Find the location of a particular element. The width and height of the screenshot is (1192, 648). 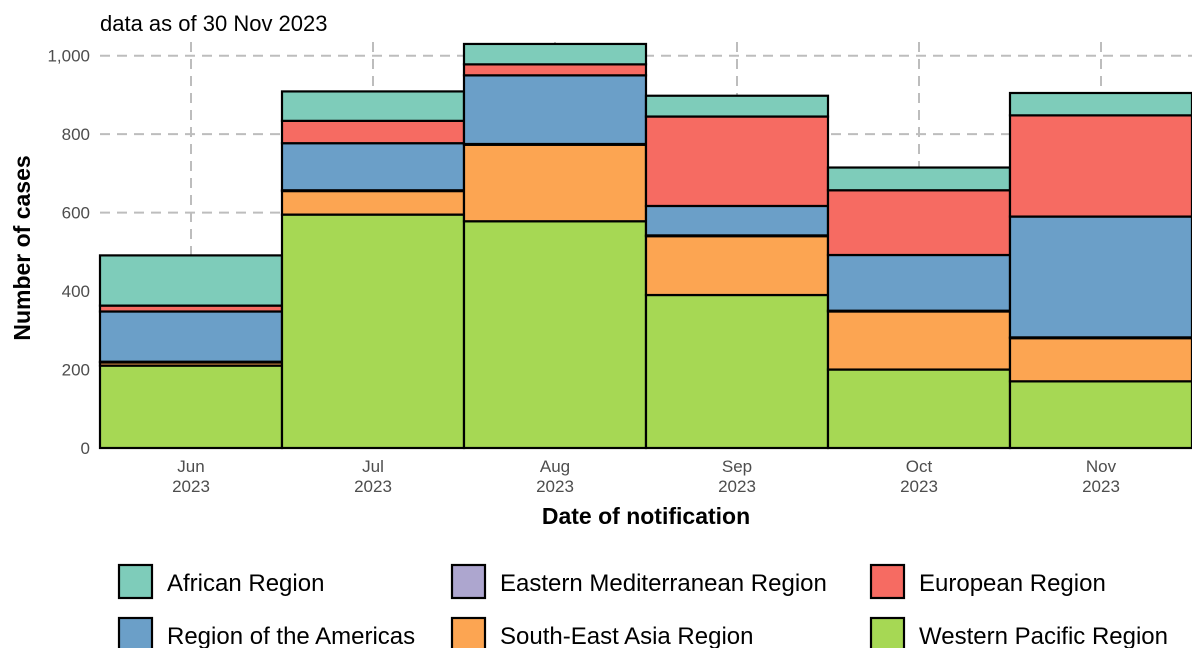

y-tick-label: 800 is located at coordinates (76, 134).